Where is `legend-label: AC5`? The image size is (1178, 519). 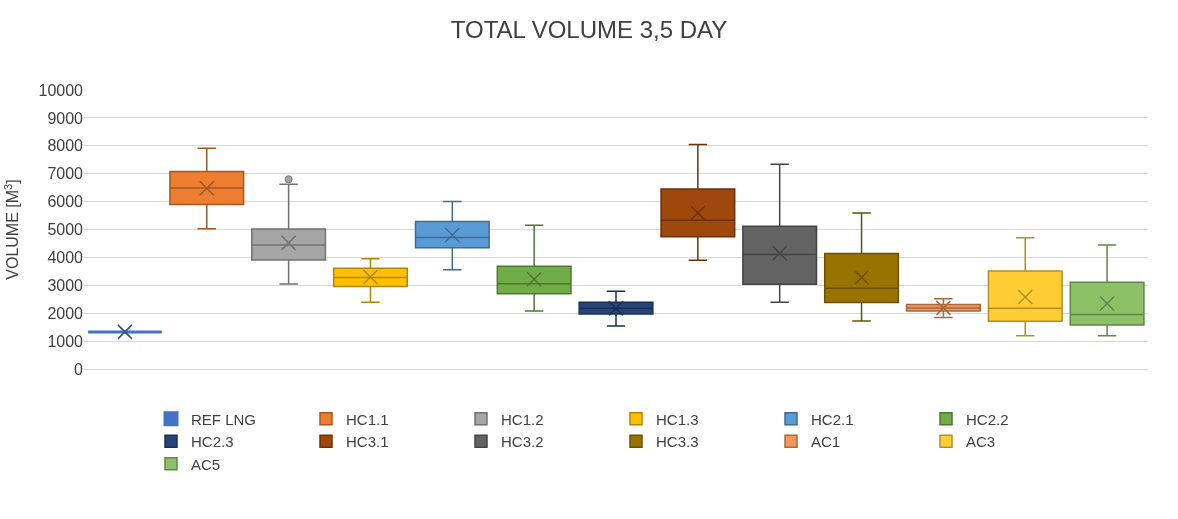
legend-label: AC5 is located at coordinates (206, 464).